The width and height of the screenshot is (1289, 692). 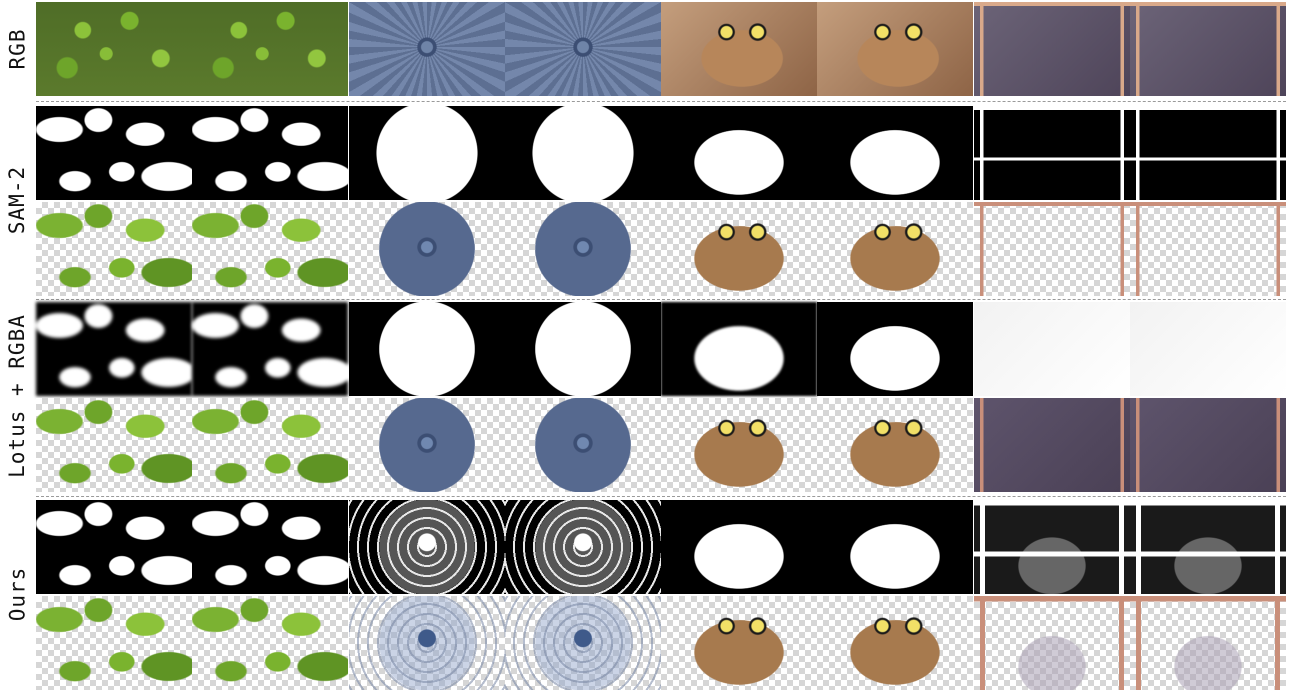 I want to click on sam2-mask-row, so click(x=661, y=153).